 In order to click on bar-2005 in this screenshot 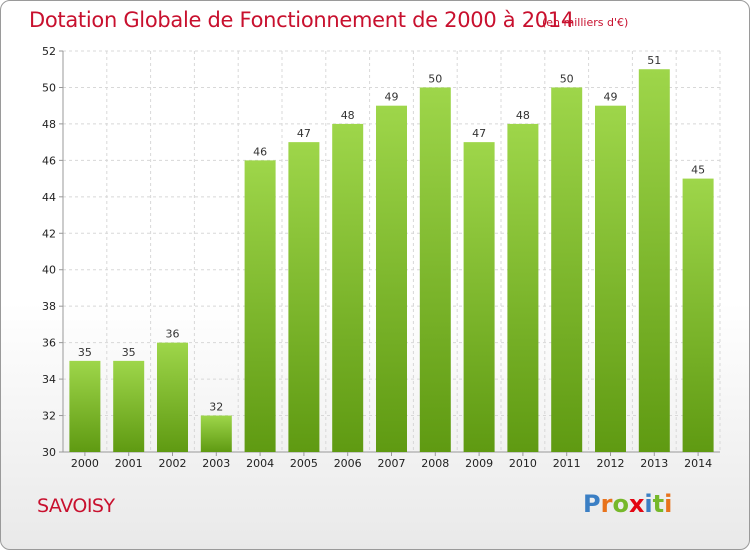, I will do `click(304, 297)`.